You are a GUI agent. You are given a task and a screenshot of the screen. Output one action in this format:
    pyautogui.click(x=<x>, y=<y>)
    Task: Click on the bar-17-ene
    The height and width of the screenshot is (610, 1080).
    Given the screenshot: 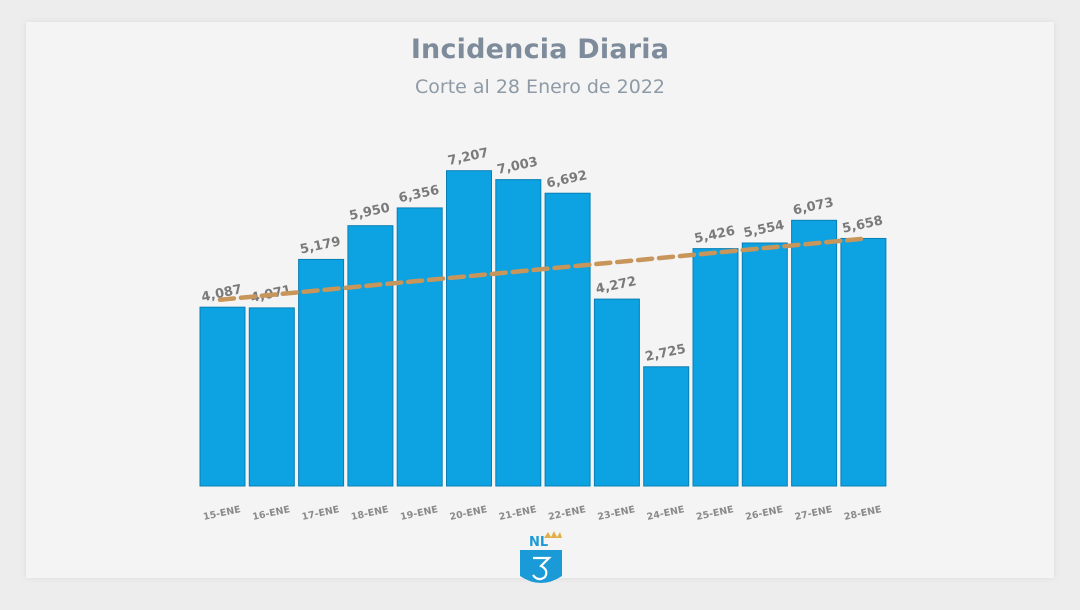 What is the action you would take?
    pyautogui.click(x=321, y=372)
    